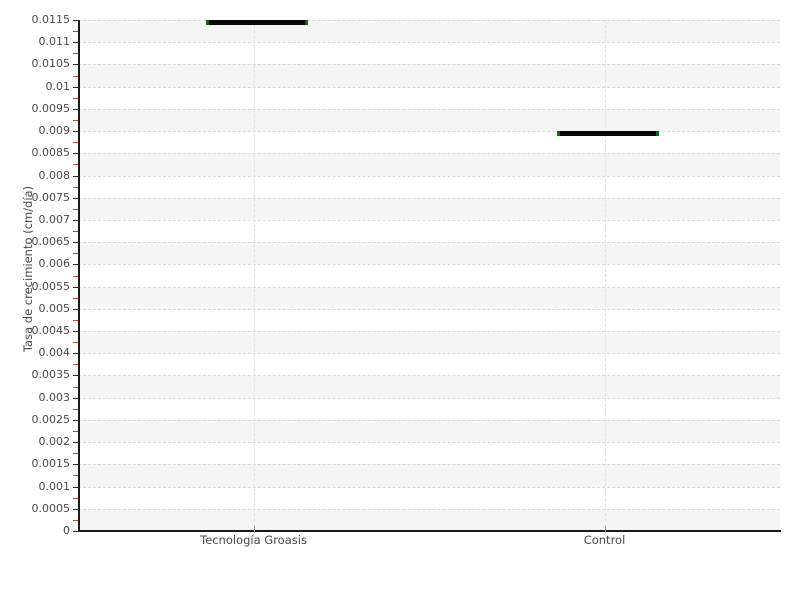 The image size is (800, 600). What do you see at coordinates (54, 353) in the screenshot?
I see `y-axis-tick-label: 0.004` at bounding box center [54, 353].